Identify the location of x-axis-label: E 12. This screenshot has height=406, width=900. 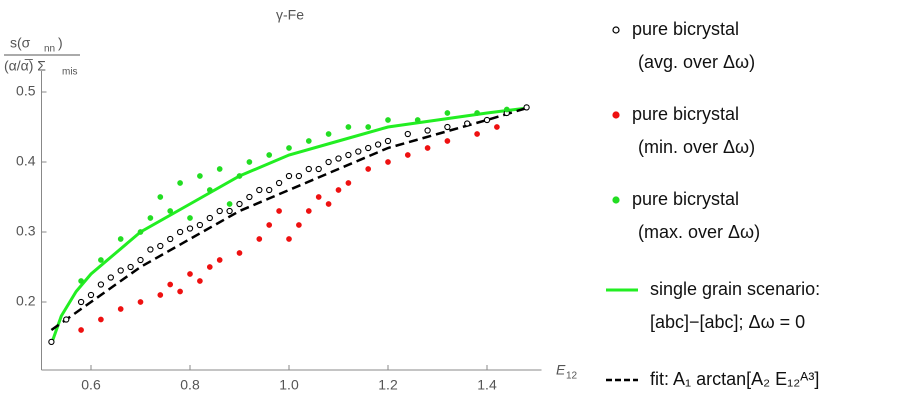
(567, 372).